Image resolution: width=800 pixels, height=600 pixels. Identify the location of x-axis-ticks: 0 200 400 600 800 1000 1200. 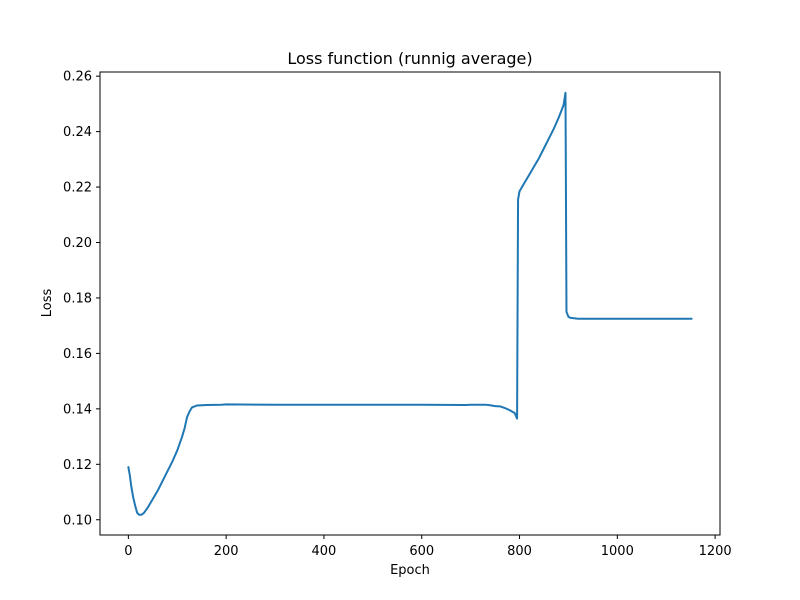
(428, 547).